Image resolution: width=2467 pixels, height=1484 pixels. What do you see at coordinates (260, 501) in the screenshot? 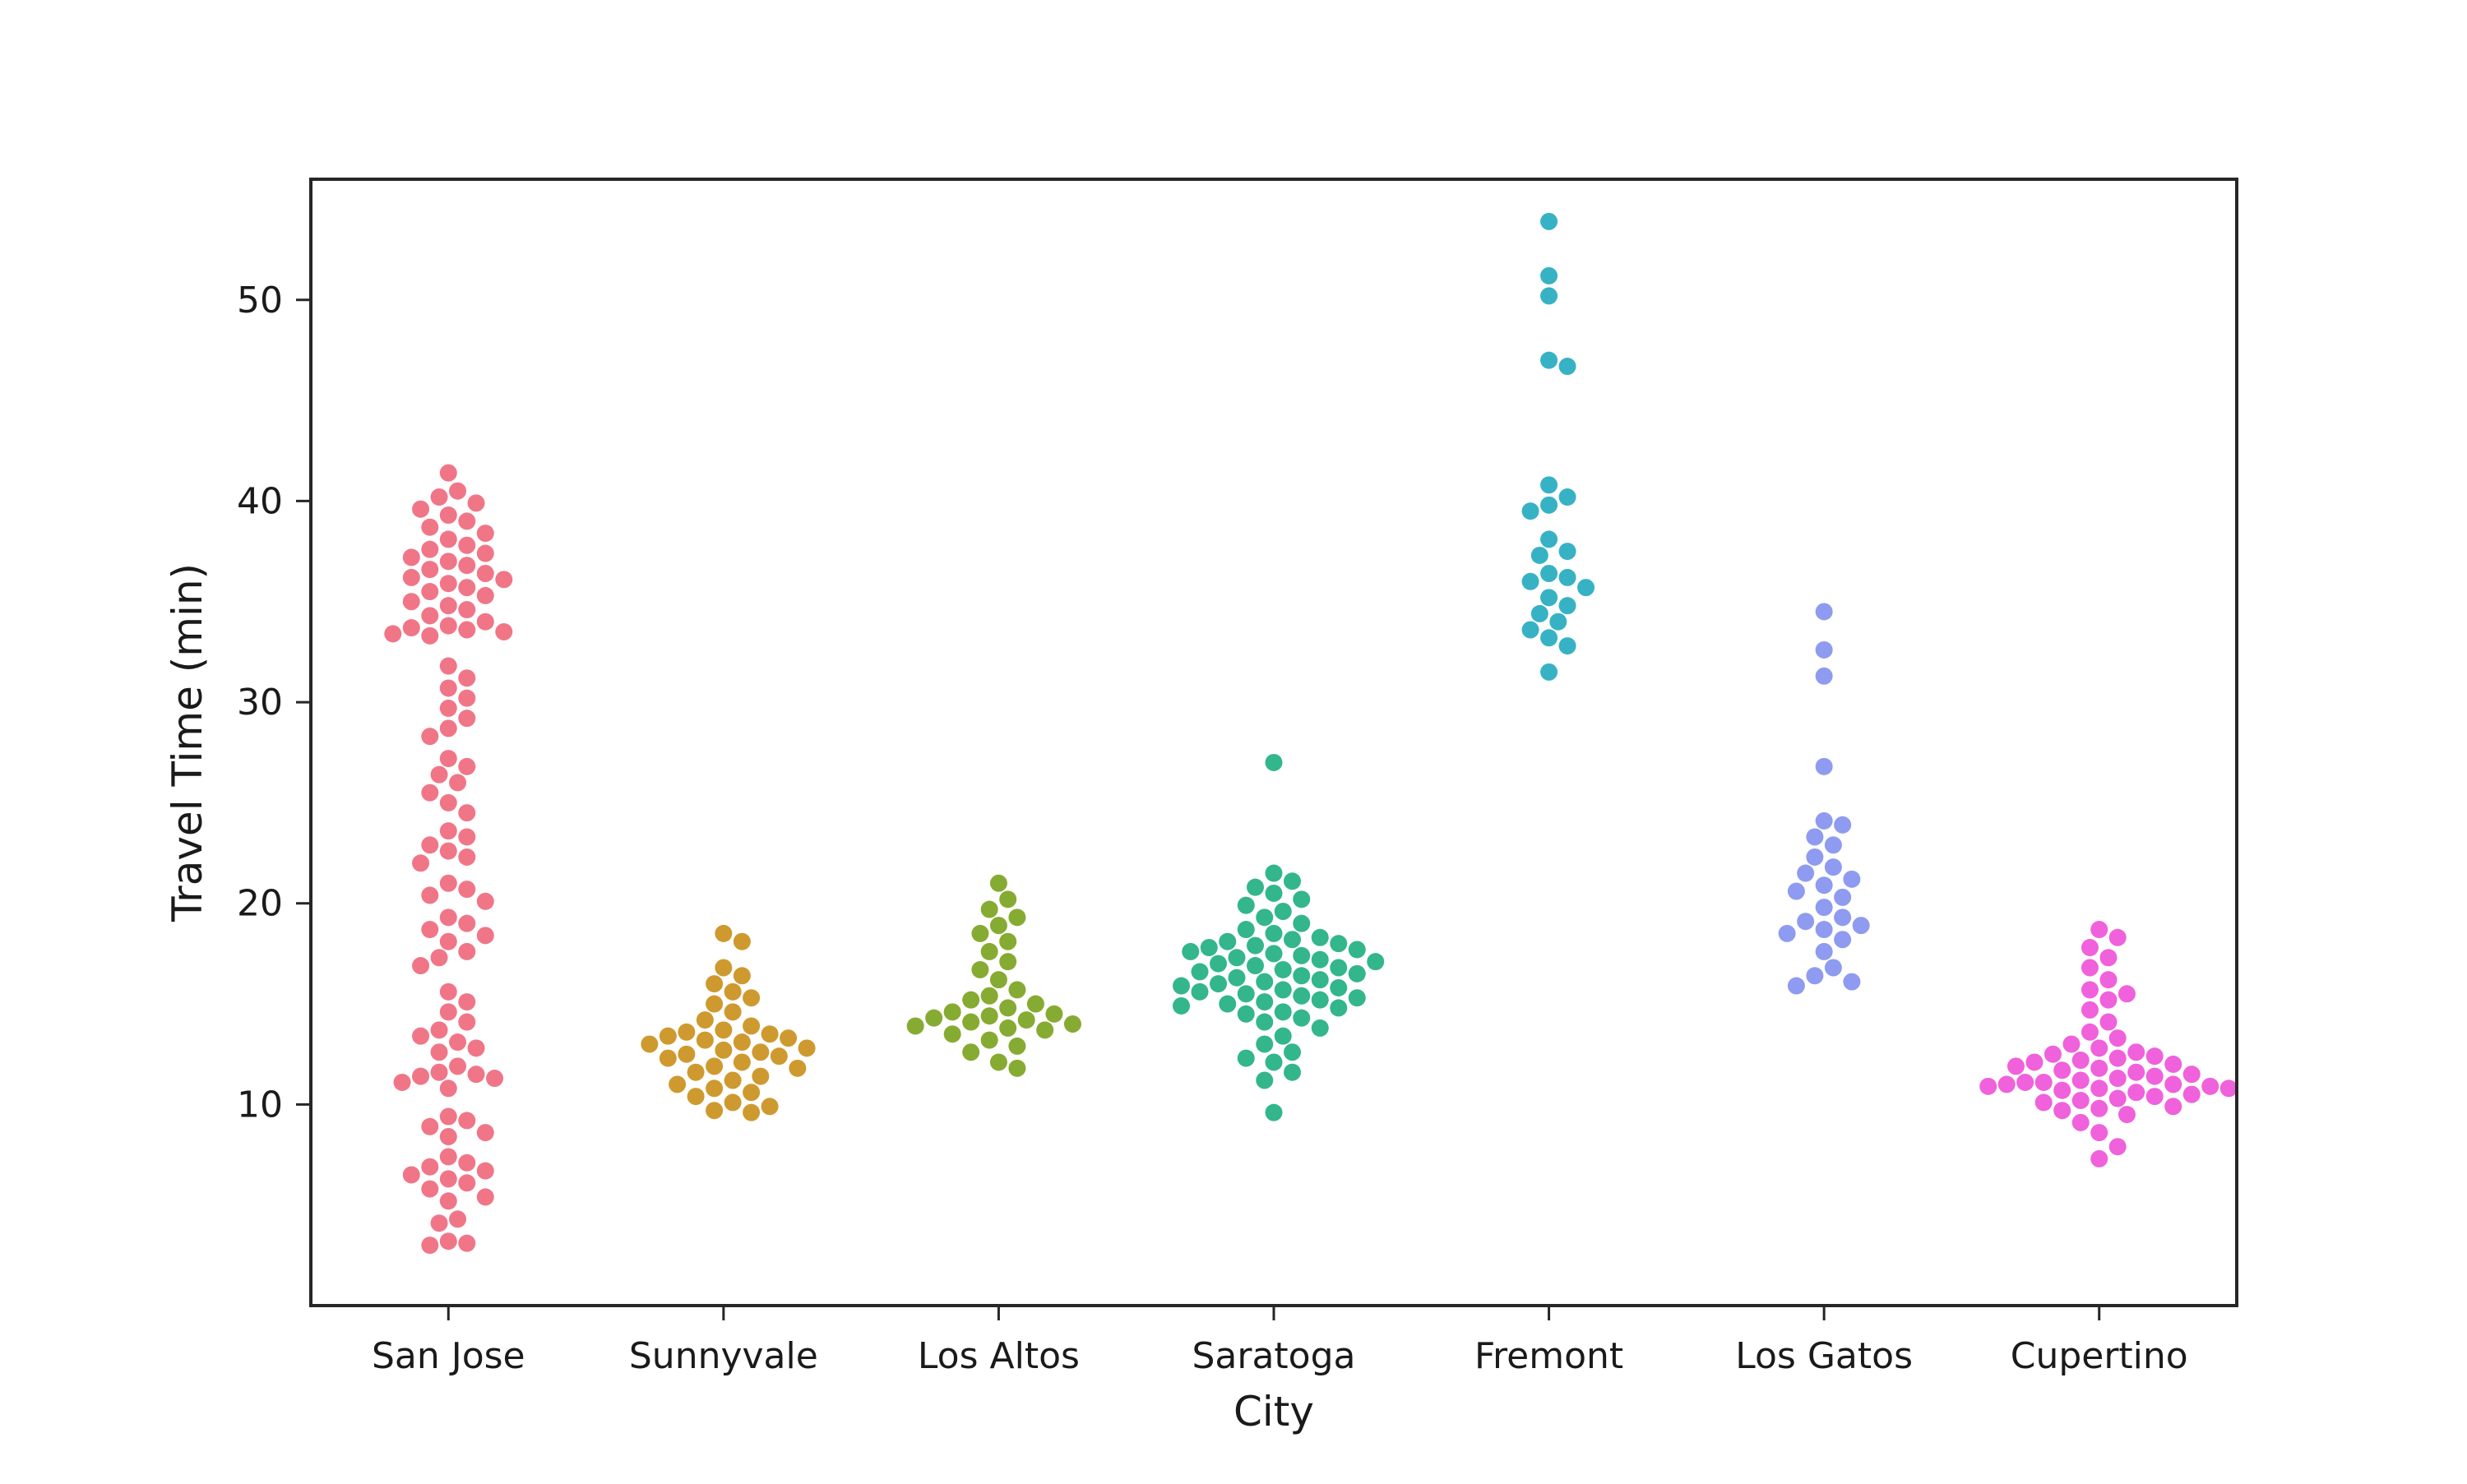
I see `y-tick-label: 40` at bounding box center [260, 501].